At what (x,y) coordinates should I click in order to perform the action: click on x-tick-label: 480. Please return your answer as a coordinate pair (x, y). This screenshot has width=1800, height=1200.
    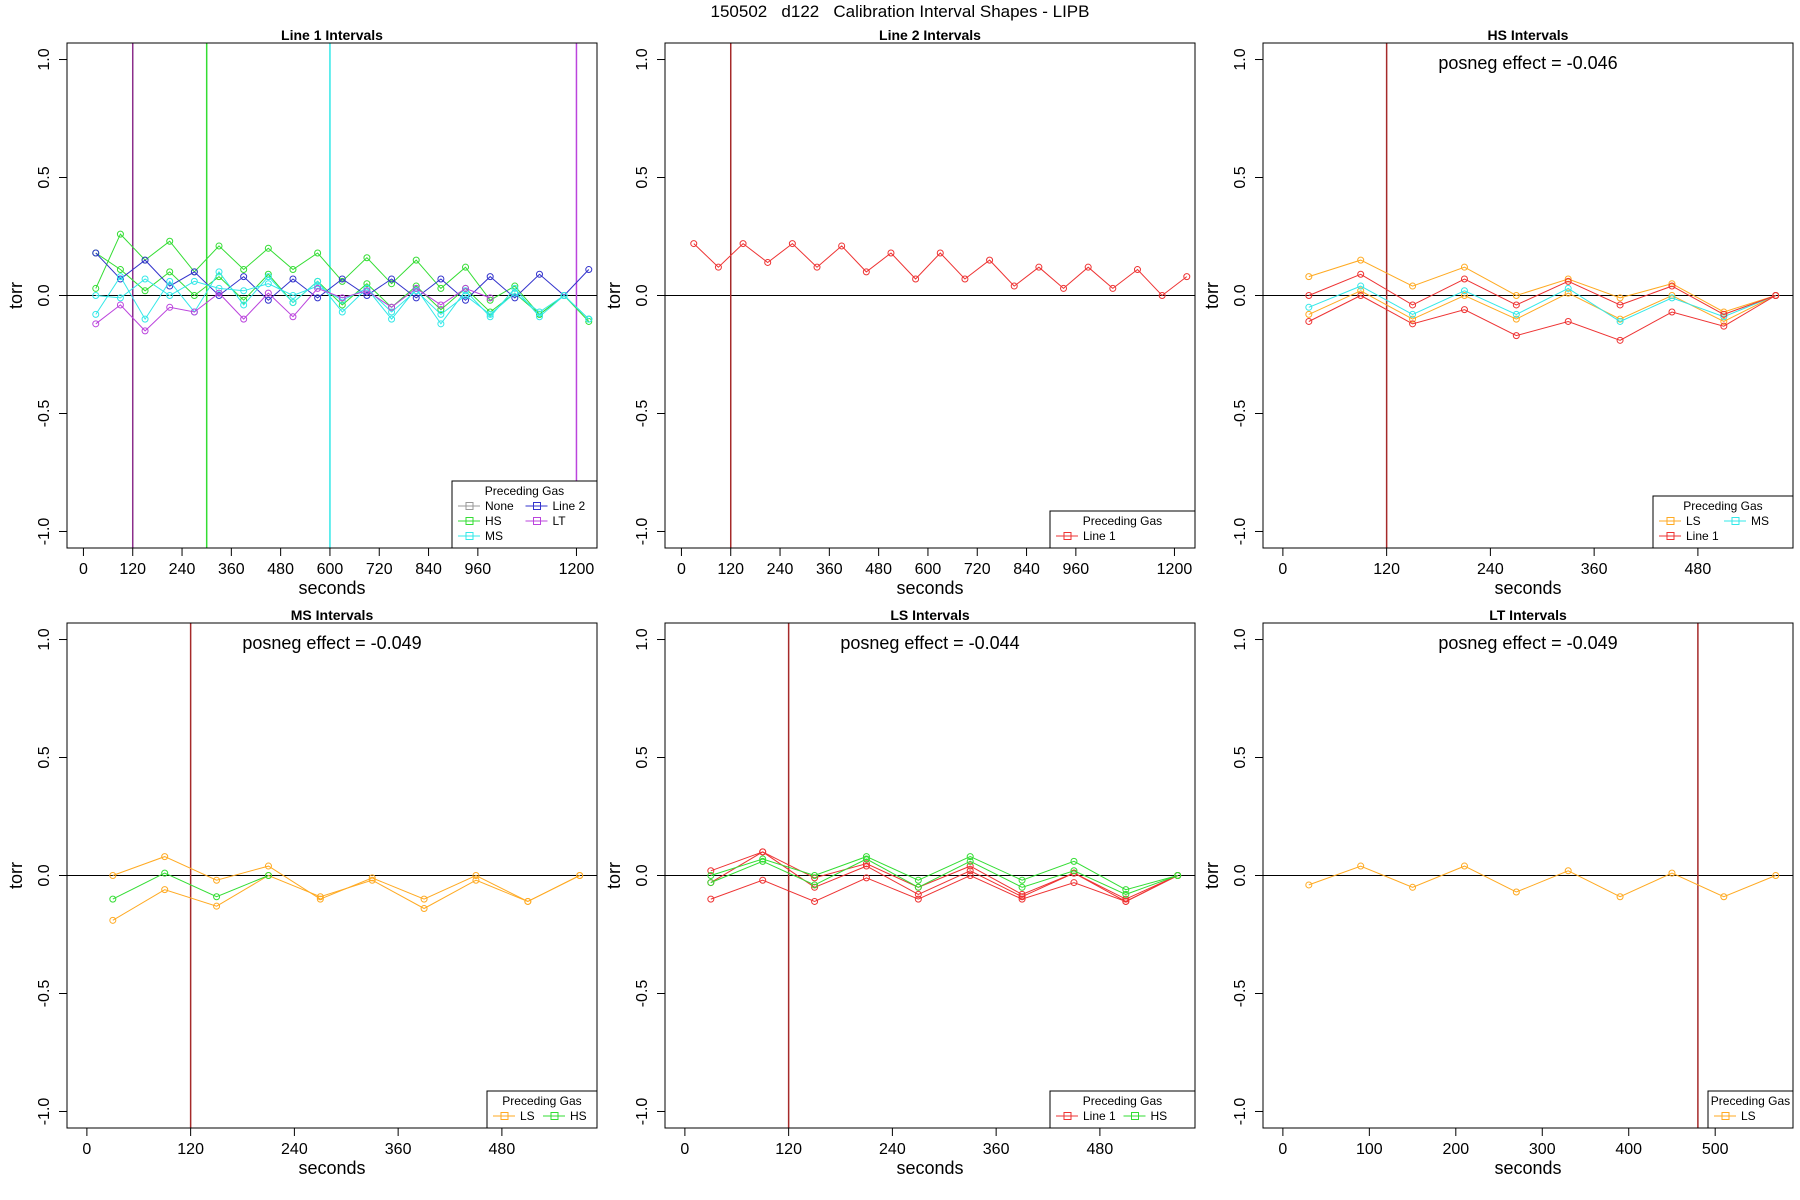
    Looking at the image, I should click on (1698, 569).